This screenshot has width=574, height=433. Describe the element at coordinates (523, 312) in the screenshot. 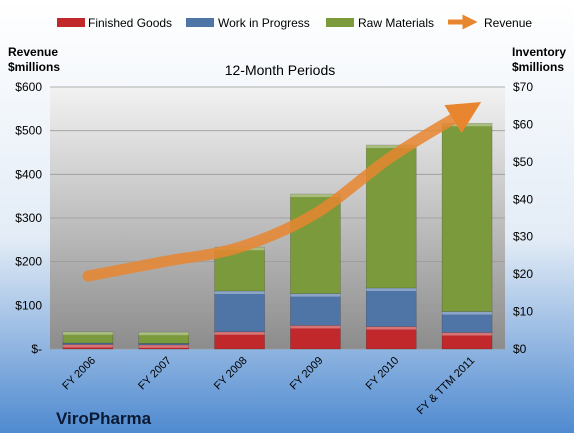

I see `right-tick-label: $10` at that location.